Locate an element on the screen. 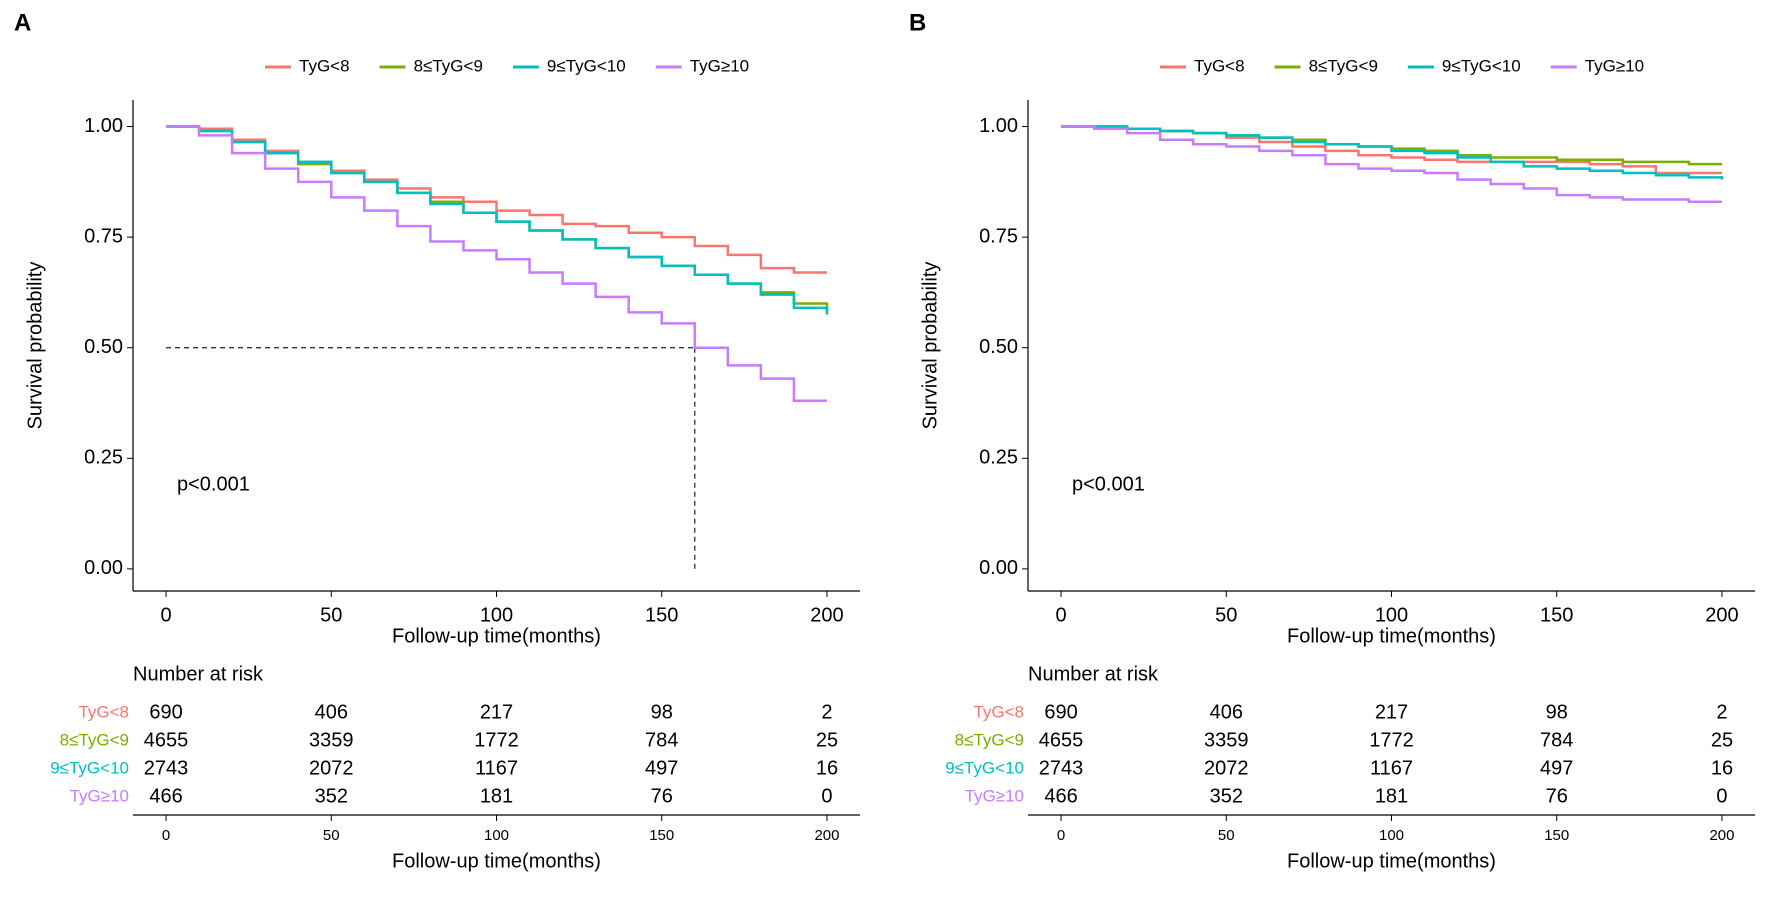 This screenshot has width=1772, height=903. y-tick-label: 0.25 is located at coordinates (998, 458).